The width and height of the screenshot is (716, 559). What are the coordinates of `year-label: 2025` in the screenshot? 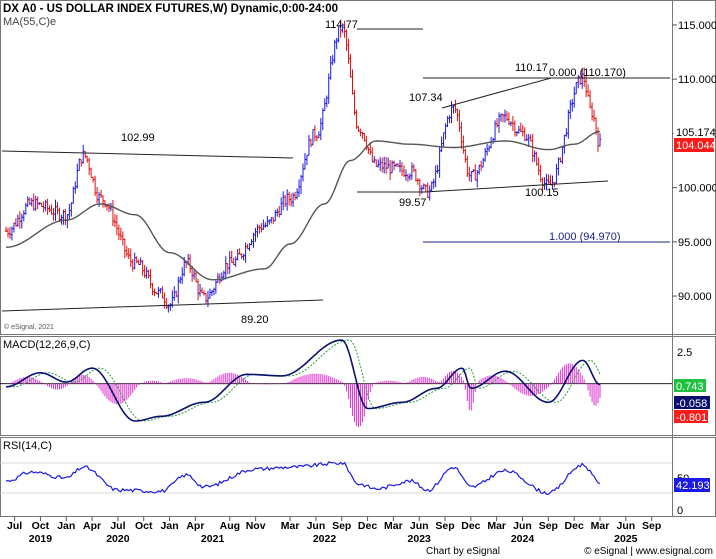 It's located at (626, 539).